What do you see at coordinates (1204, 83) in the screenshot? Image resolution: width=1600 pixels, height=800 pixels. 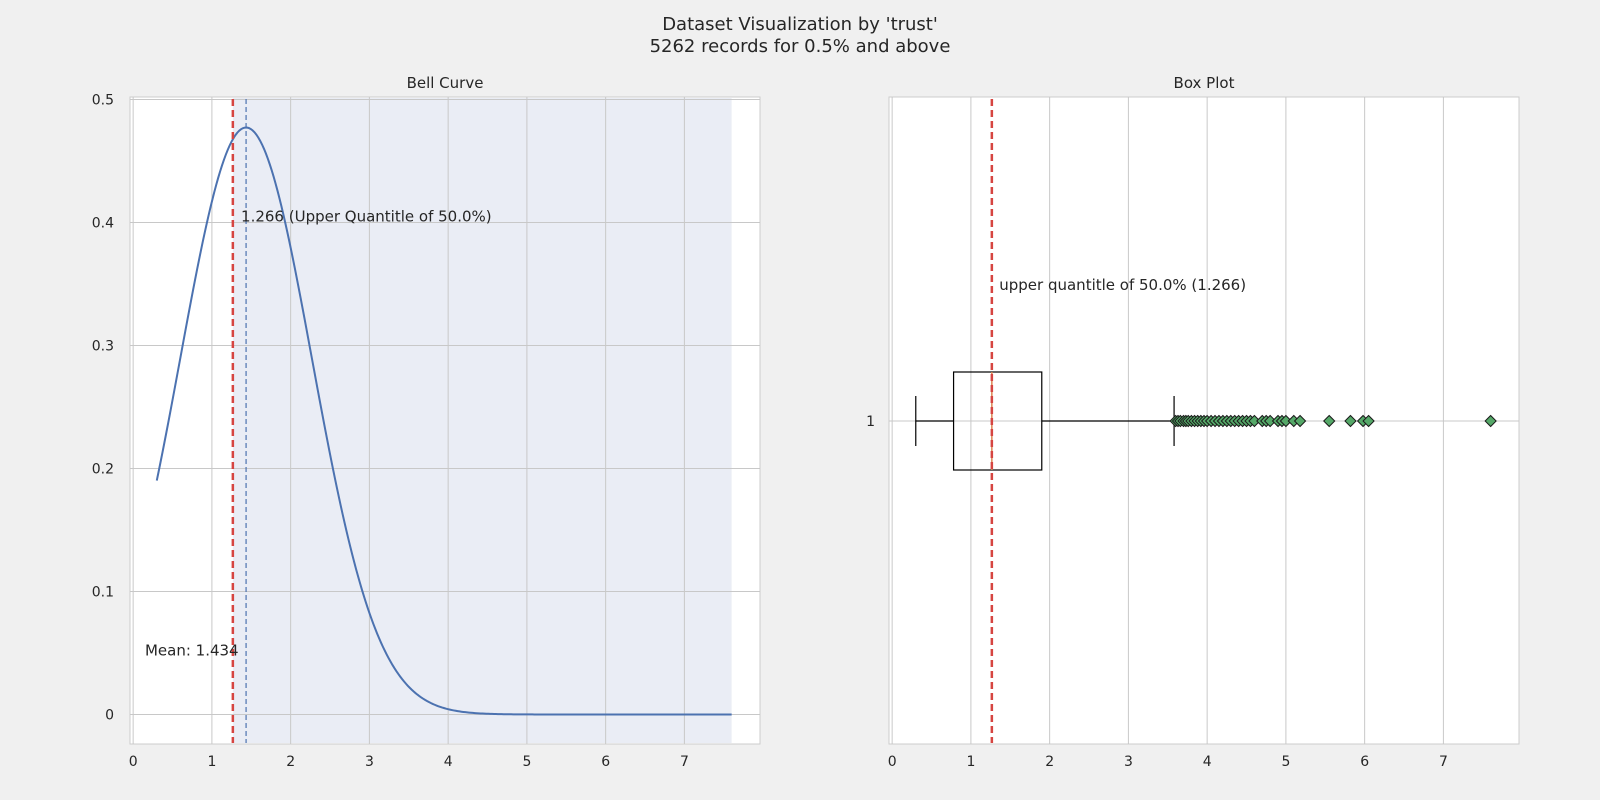 I see `box-plot-title: Box Plot` at bounding box center [1204, 83].